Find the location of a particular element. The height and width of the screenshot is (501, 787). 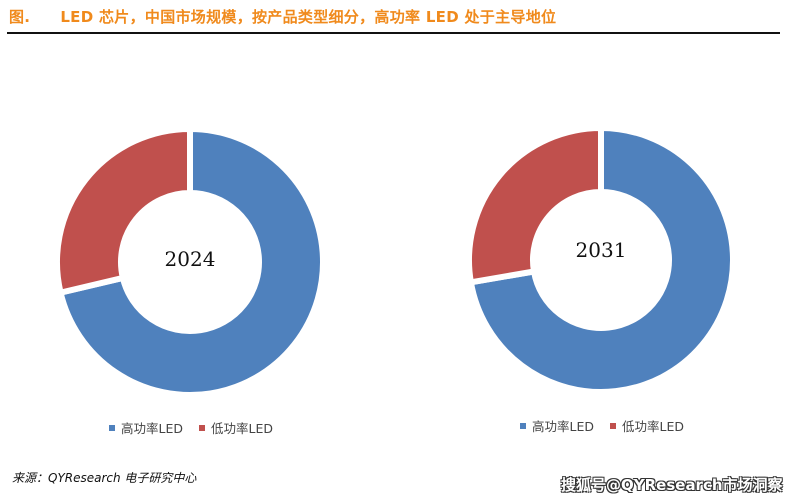

source-note: 来源：QYResearch 电子研究中心 is located at coordinates (104, 478).